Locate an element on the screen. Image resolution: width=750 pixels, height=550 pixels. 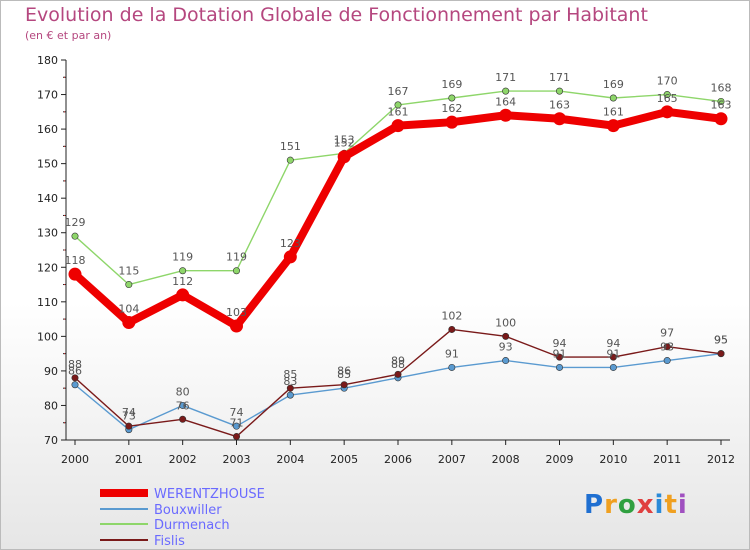
x-tick-label: 2000 is located at coordinates (75, 459).